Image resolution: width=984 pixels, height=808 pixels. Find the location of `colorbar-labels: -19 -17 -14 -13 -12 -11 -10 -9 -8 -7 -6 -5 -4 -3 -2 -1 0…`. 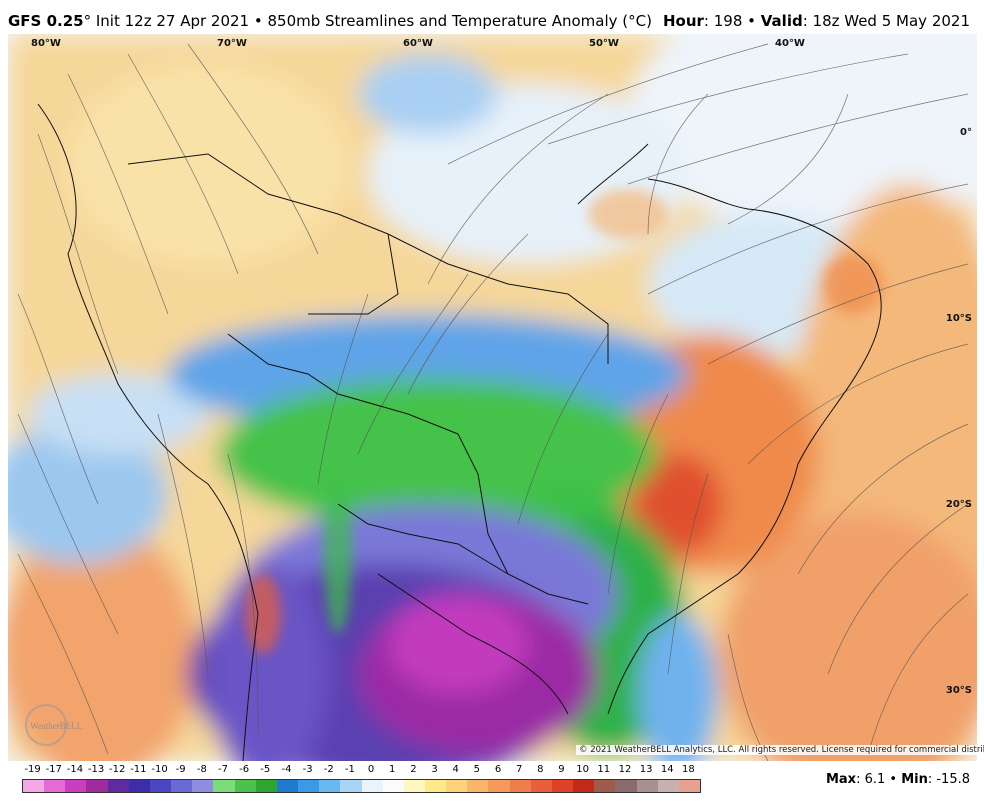

colorbar-labels: -19 -17 -14 -13 -12 -11 -10 -9 -8 -7 -6 -5 -4 -3 -2 -1 0… is located at coordinates (360, 771).